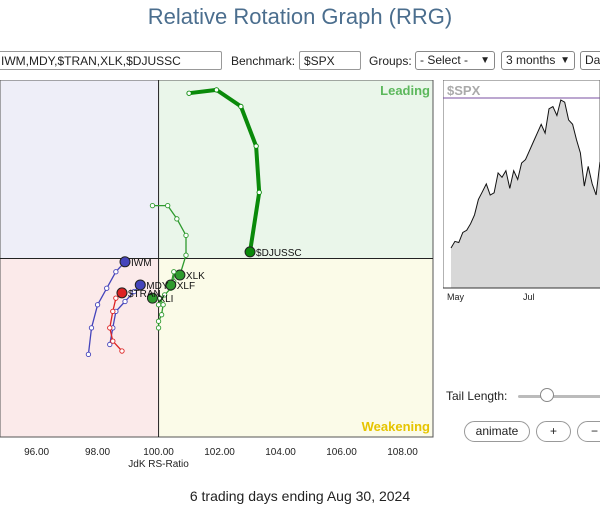 This screenshot has height=513, width=600. I want to click on series-label: IWM, so click(141, 263).